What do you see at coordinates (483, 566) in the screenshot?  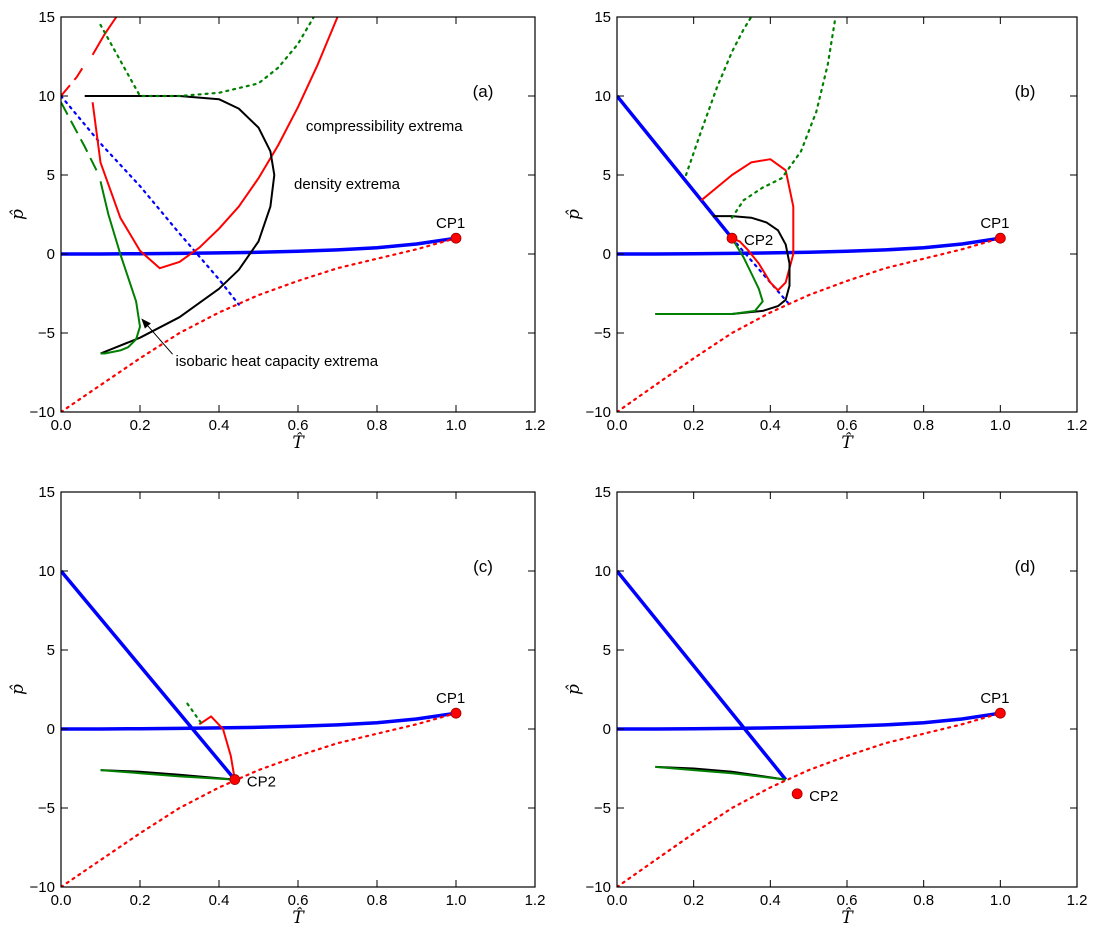 I see `panel-label: (c)` at bounding box center [483, 566].